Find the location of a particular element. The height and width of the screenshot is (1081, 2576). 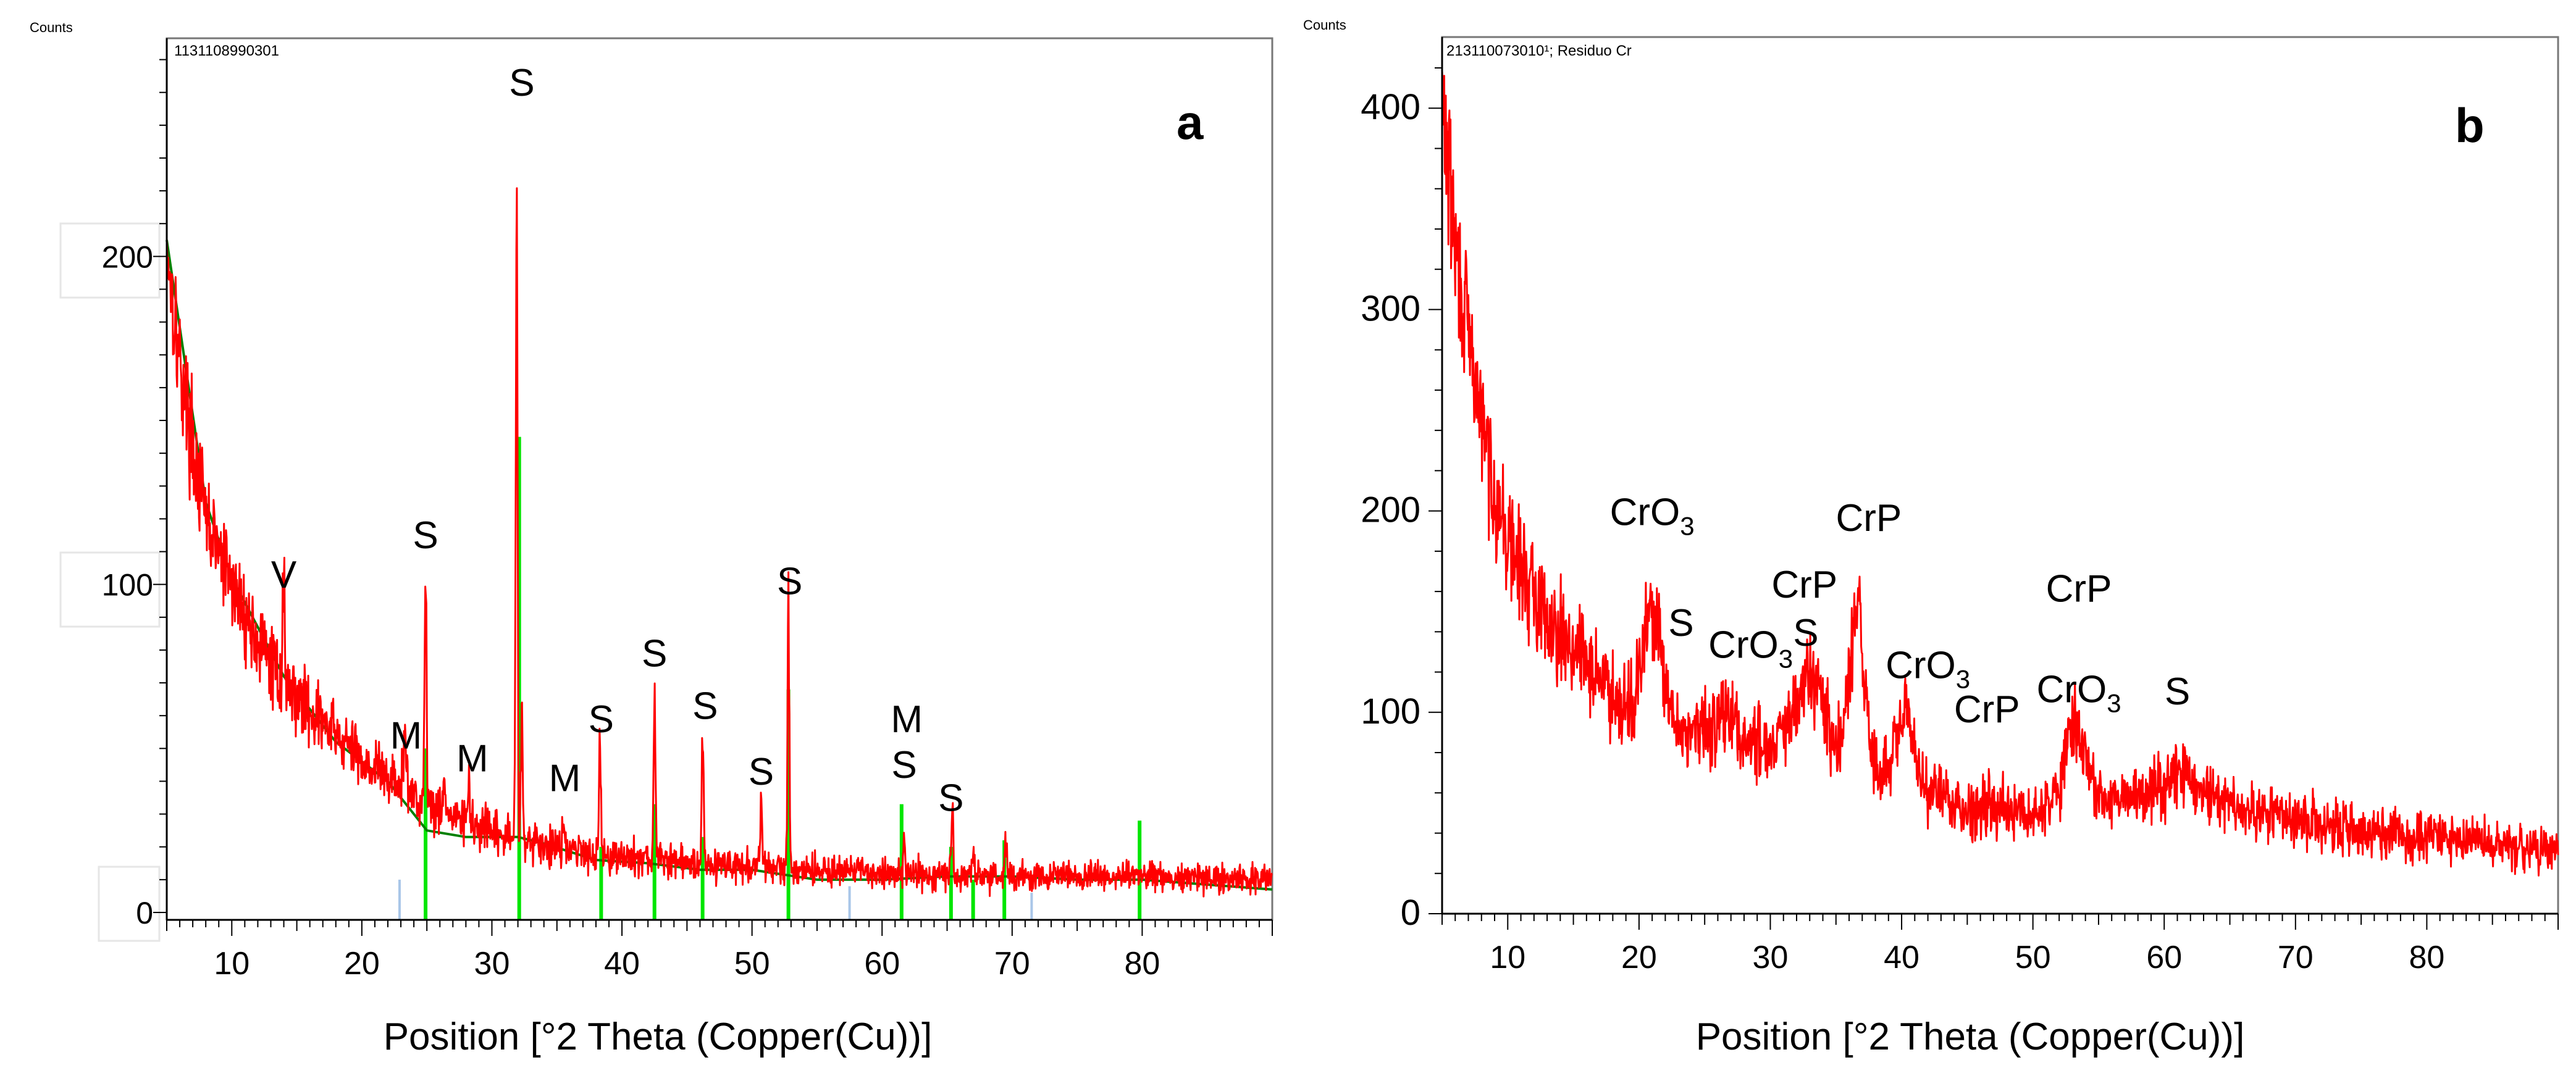

panel-a-header: 1131108990301 is located at coordinates (227, 51).